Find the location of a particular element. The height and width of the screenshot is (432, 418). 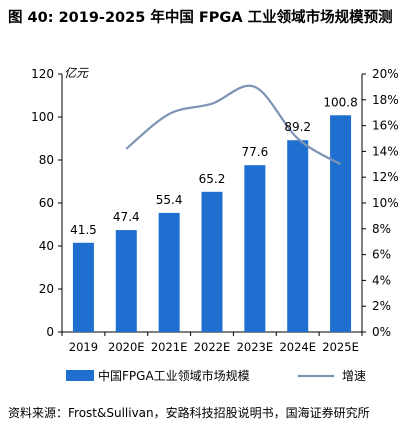

bar-data-label: 41.5 is located at coordinates (83, 230).